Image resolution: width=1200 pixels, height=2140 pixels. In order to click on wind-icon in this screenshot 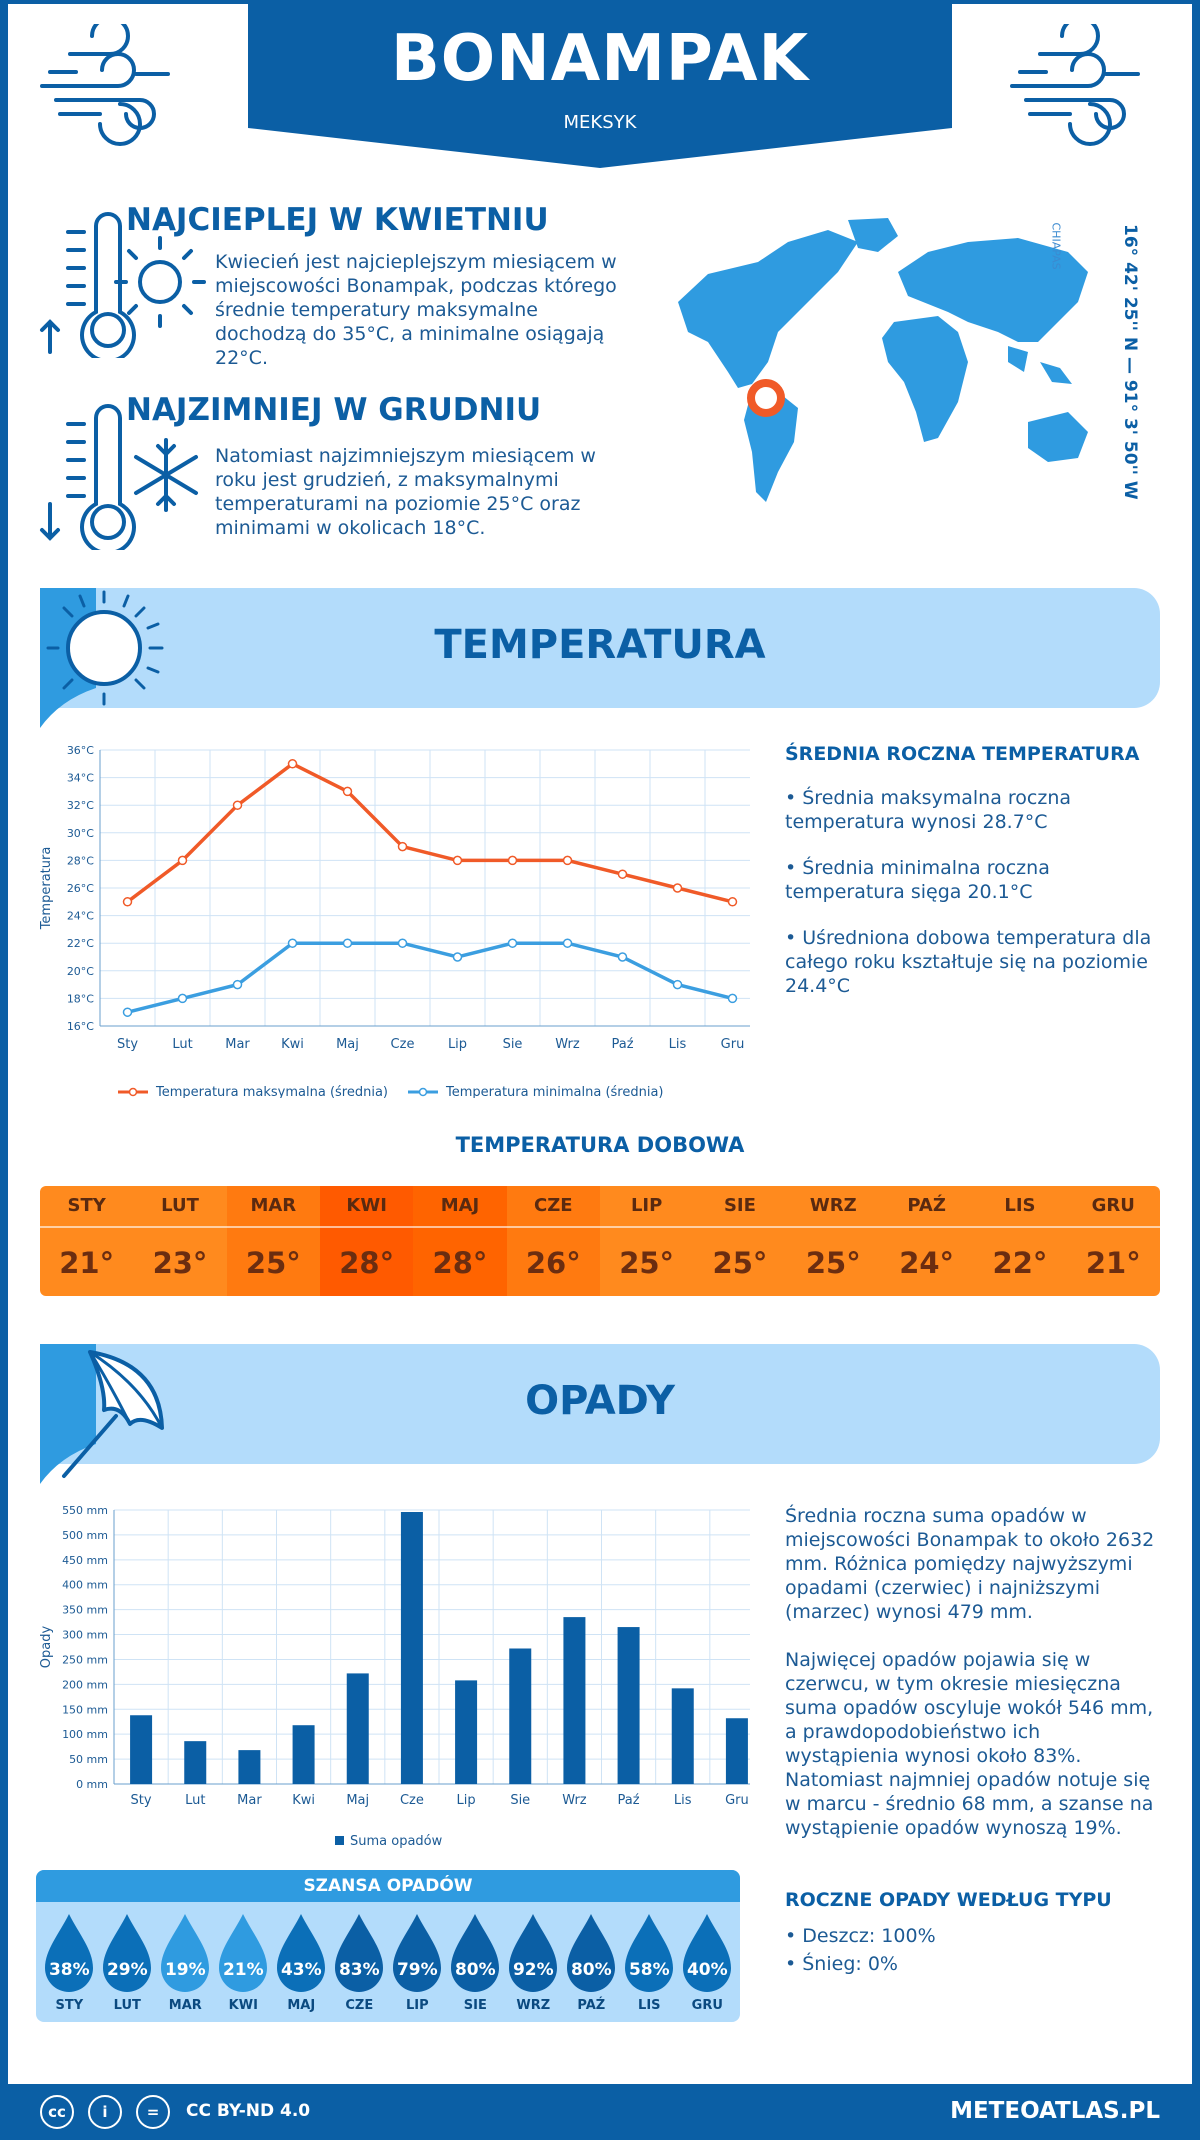, I will do `click(105, 85)`.